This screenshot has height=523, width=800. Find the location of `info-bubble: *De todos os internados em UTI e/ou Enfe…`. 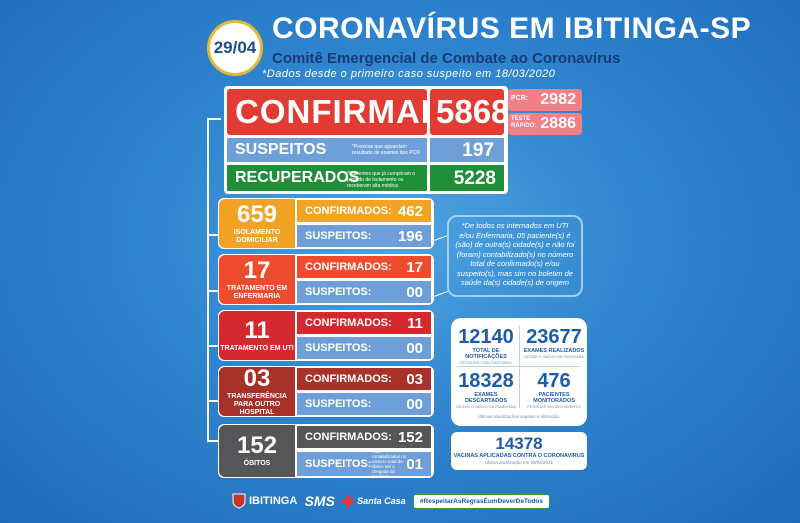

info-bubble: *De todos os internados em UTI e/ou Enfe… is located at coordinates (515, 256).